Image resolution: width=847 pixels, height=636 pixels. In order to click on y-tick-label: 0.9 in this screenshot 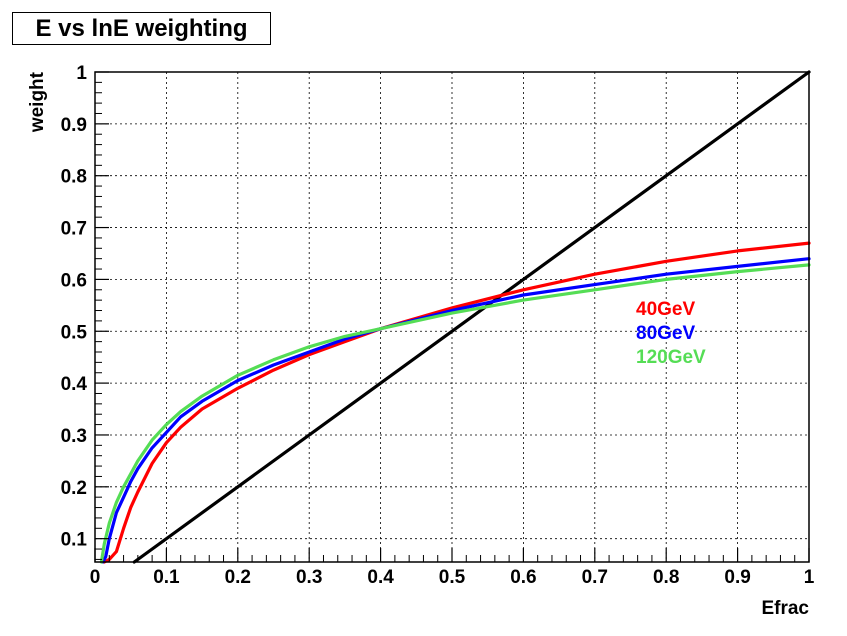, I will do `click(74, 125)`.